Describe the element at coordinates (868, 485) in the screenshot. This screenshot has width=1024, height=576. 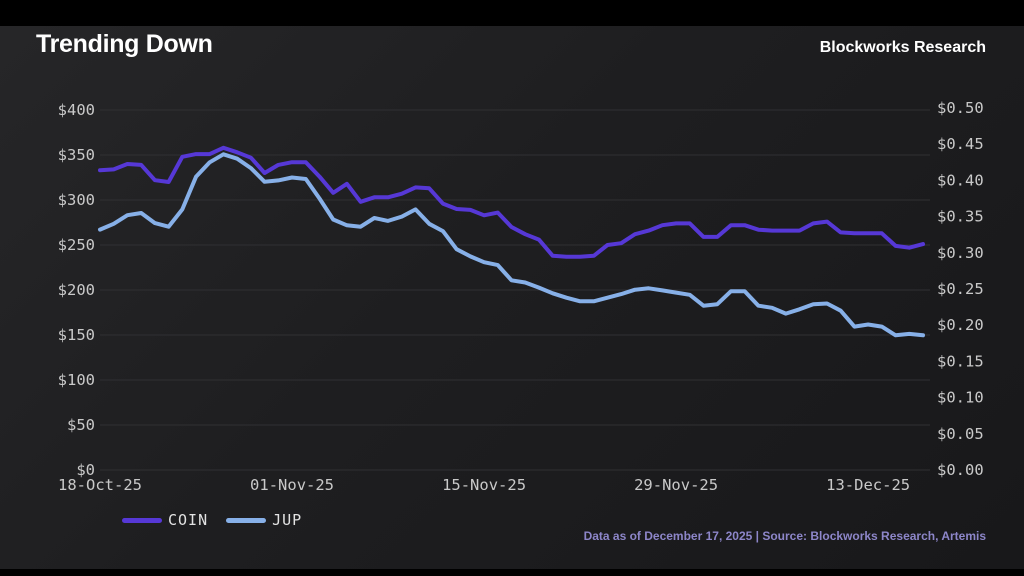
I see `x-axis-tick-label: 13-Dec-25` at that location.